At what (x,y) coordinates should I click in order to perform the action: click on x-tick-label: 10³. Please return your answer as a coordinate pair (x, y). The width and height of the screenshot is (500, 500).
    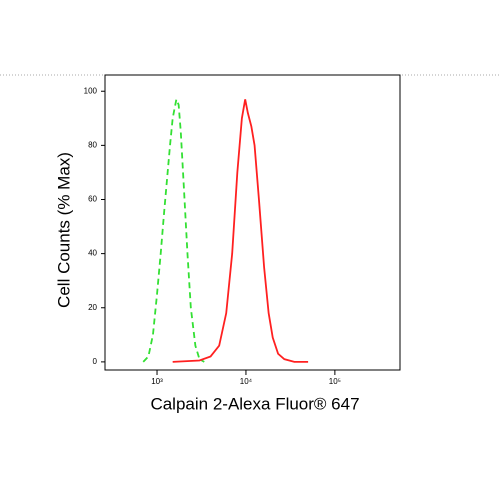
    Looking at the image, I should click on (157, 381).